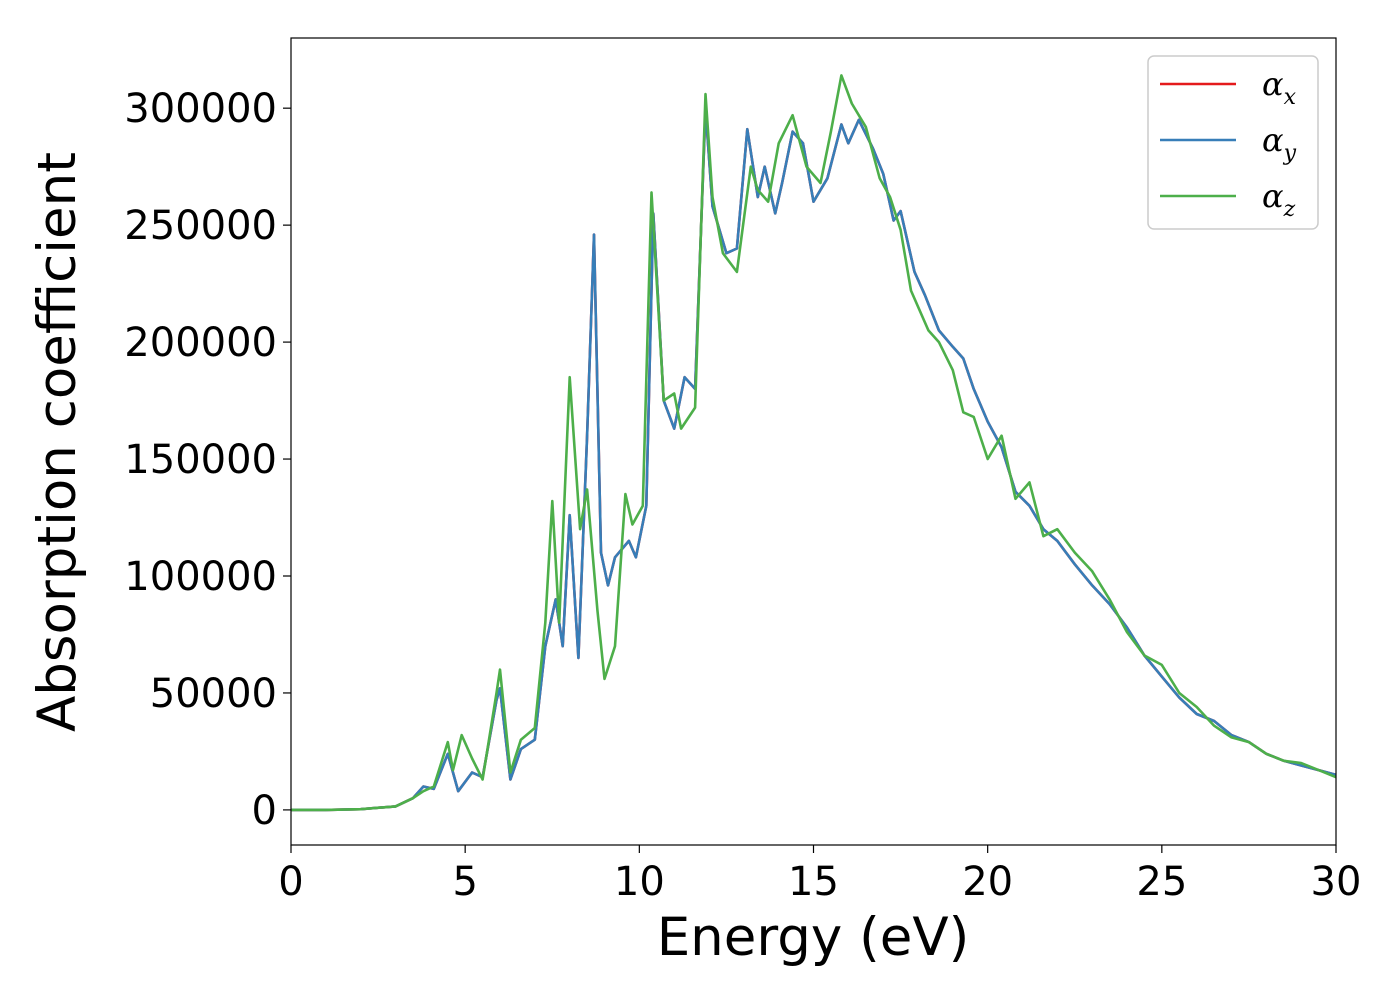  What do you see at coordinates (1279, 87) in the screenshot?
I see `legend-label-x: αx` at bounding box center [1279, 87].